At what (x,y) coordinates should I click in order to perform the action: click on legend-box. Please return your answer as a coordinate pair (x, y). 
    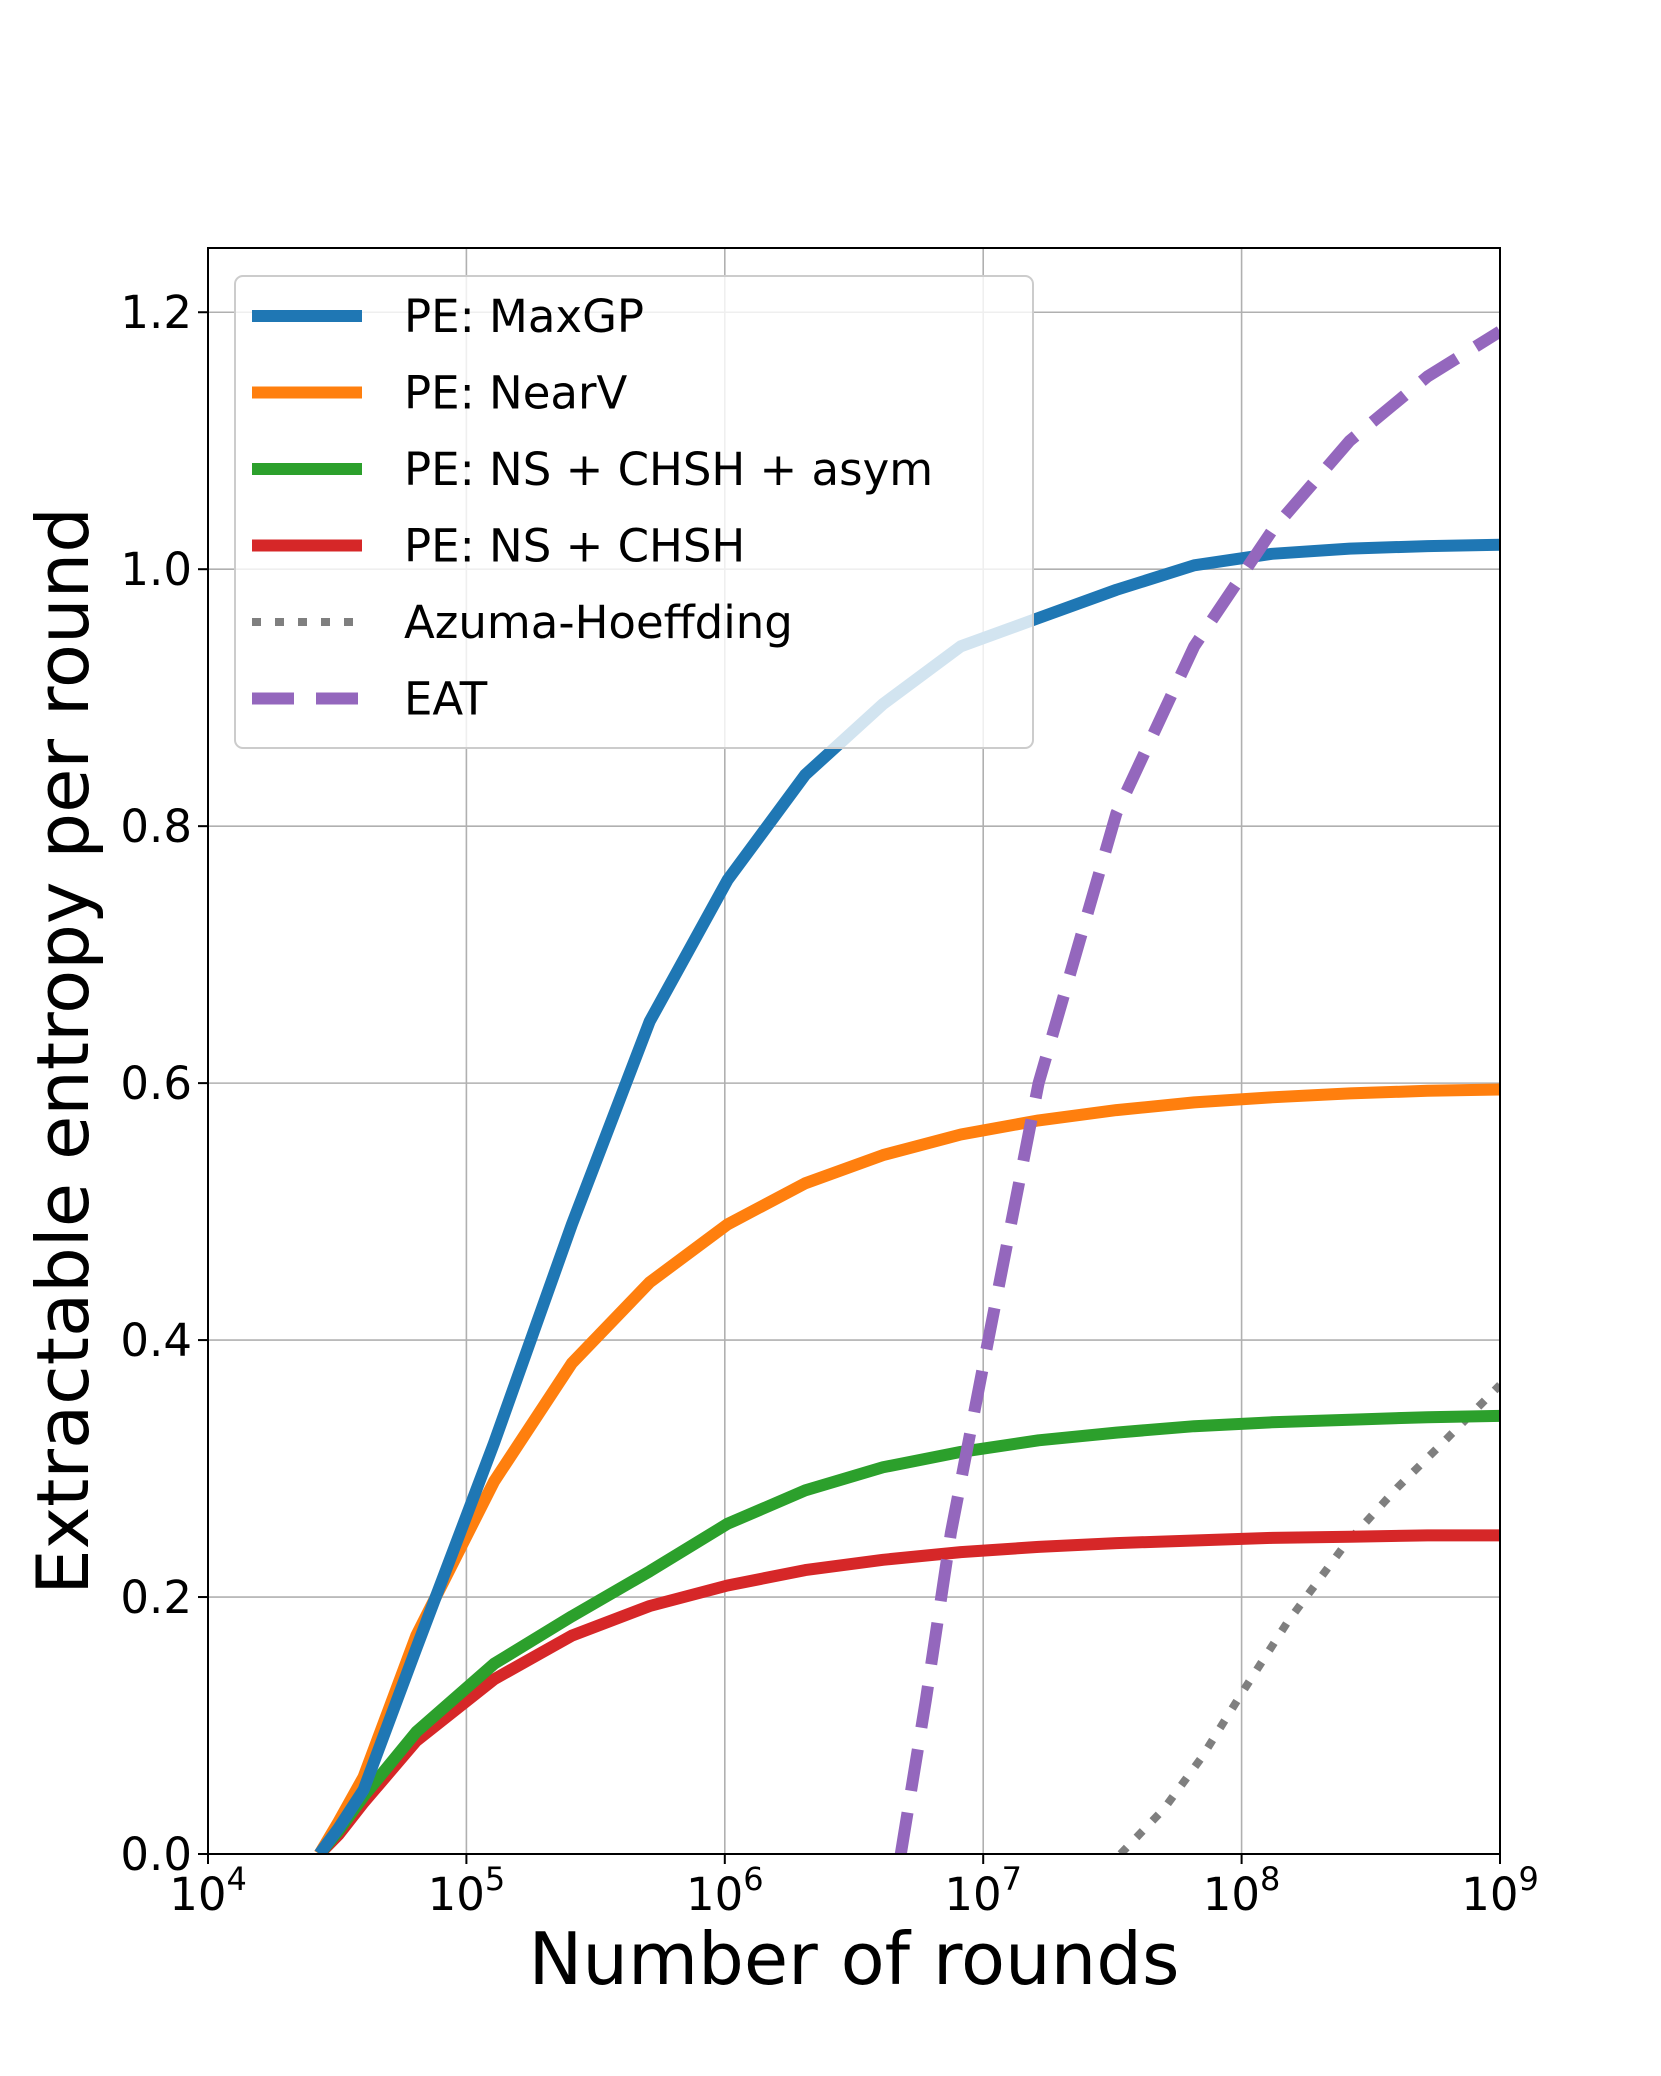
    Looking at the image, I should click on (634, 512).